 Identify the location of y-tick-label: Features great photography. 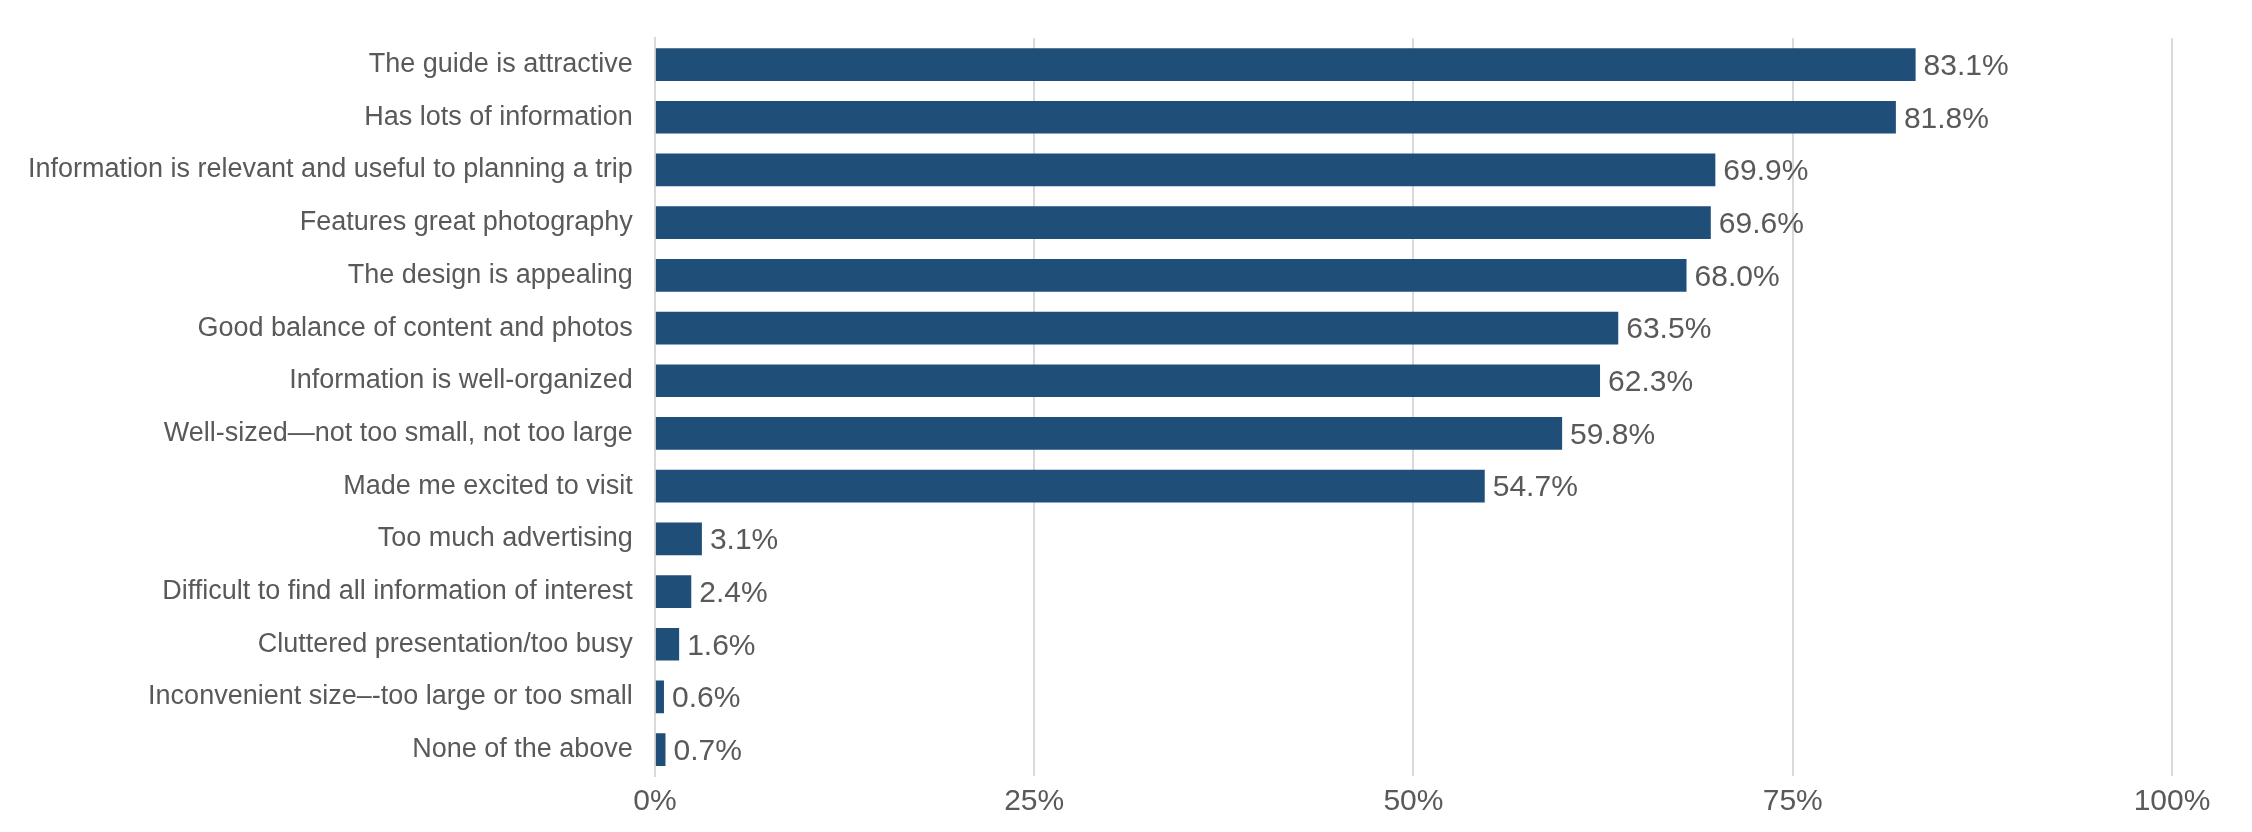
(466, 221).